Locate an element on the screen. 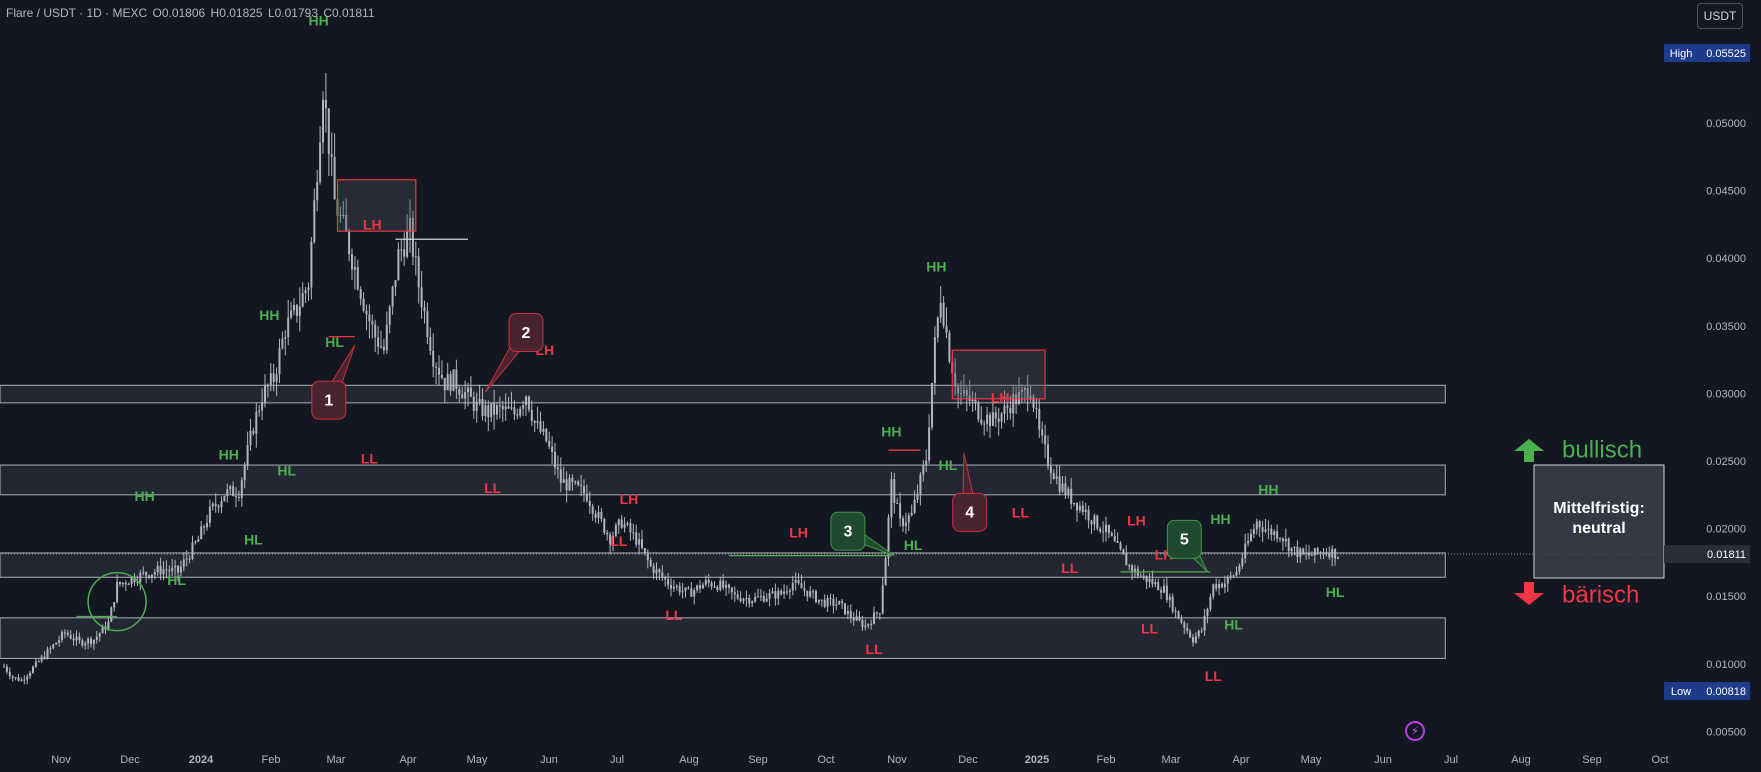  callout-4: 4 is located at coordinates (970, 492).